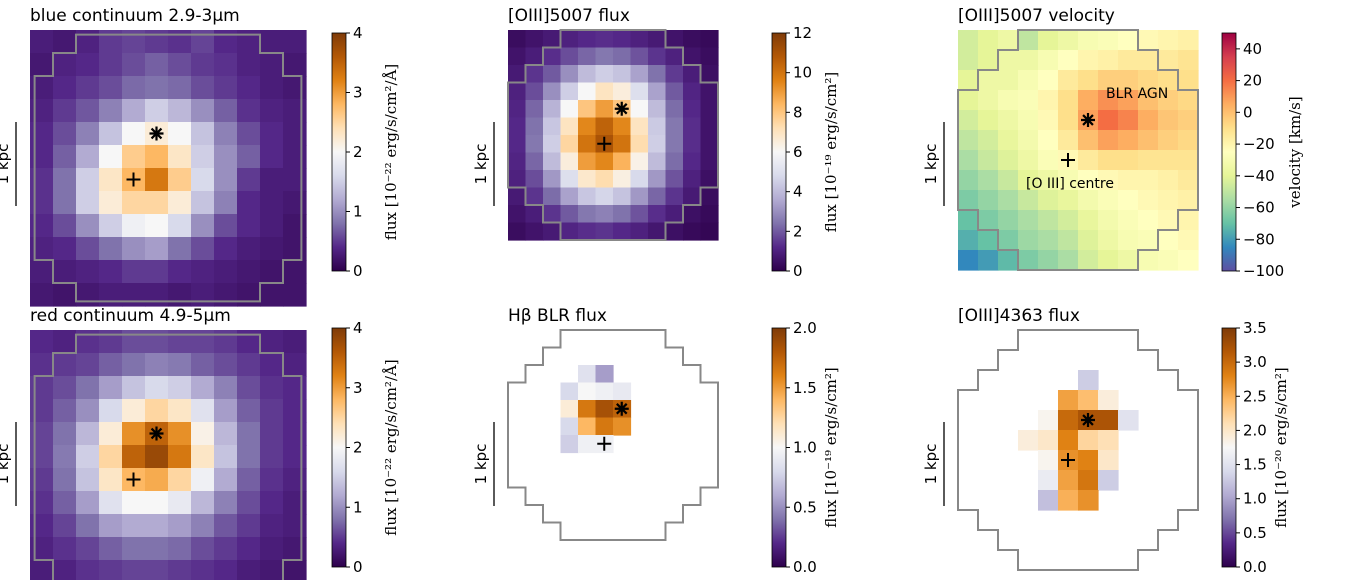 The height and width of the screenshot is (580, 1350). I want to click on colorbar-label: velocity [km/s], so click(1295, 152).